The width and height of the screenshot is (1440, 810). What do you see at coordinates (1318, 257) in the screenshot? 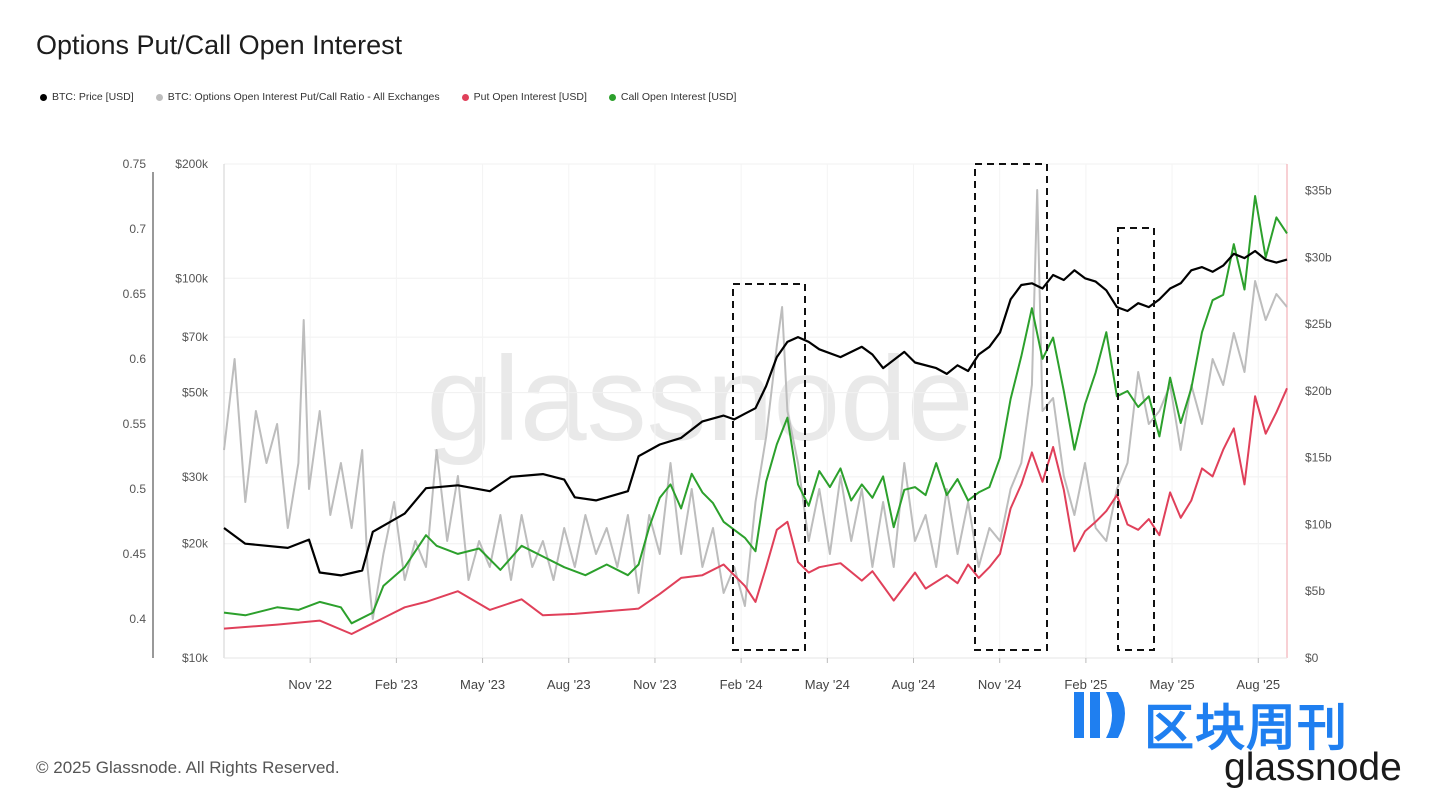
I see `oi-tick-label: $30b` at bounding box center [1318, 257].